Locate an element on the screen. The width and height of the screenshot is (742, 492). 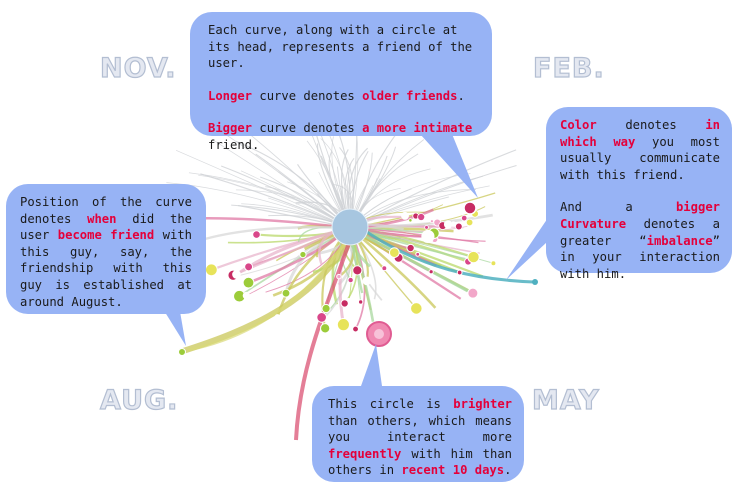
callout-left-text: did the user is located at coordinates (106, 227).